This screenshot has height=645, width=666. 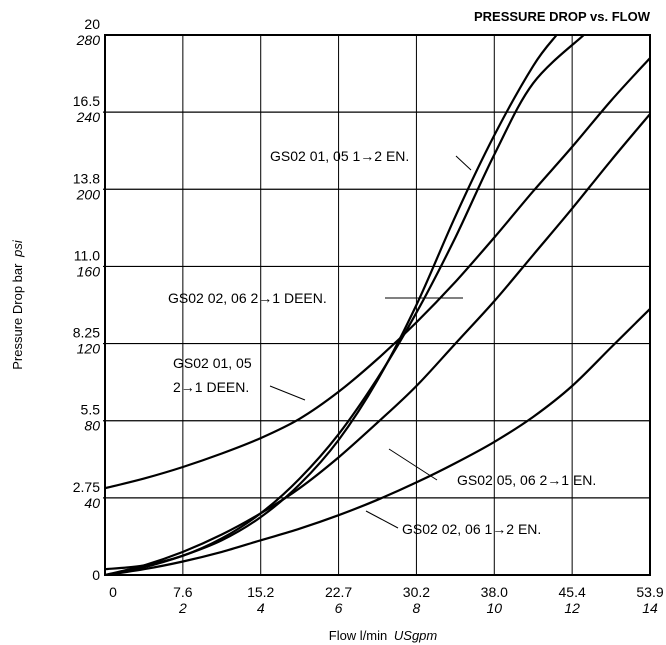 I want to click on y-tick-psi: 80, so click(x=92, y=426).